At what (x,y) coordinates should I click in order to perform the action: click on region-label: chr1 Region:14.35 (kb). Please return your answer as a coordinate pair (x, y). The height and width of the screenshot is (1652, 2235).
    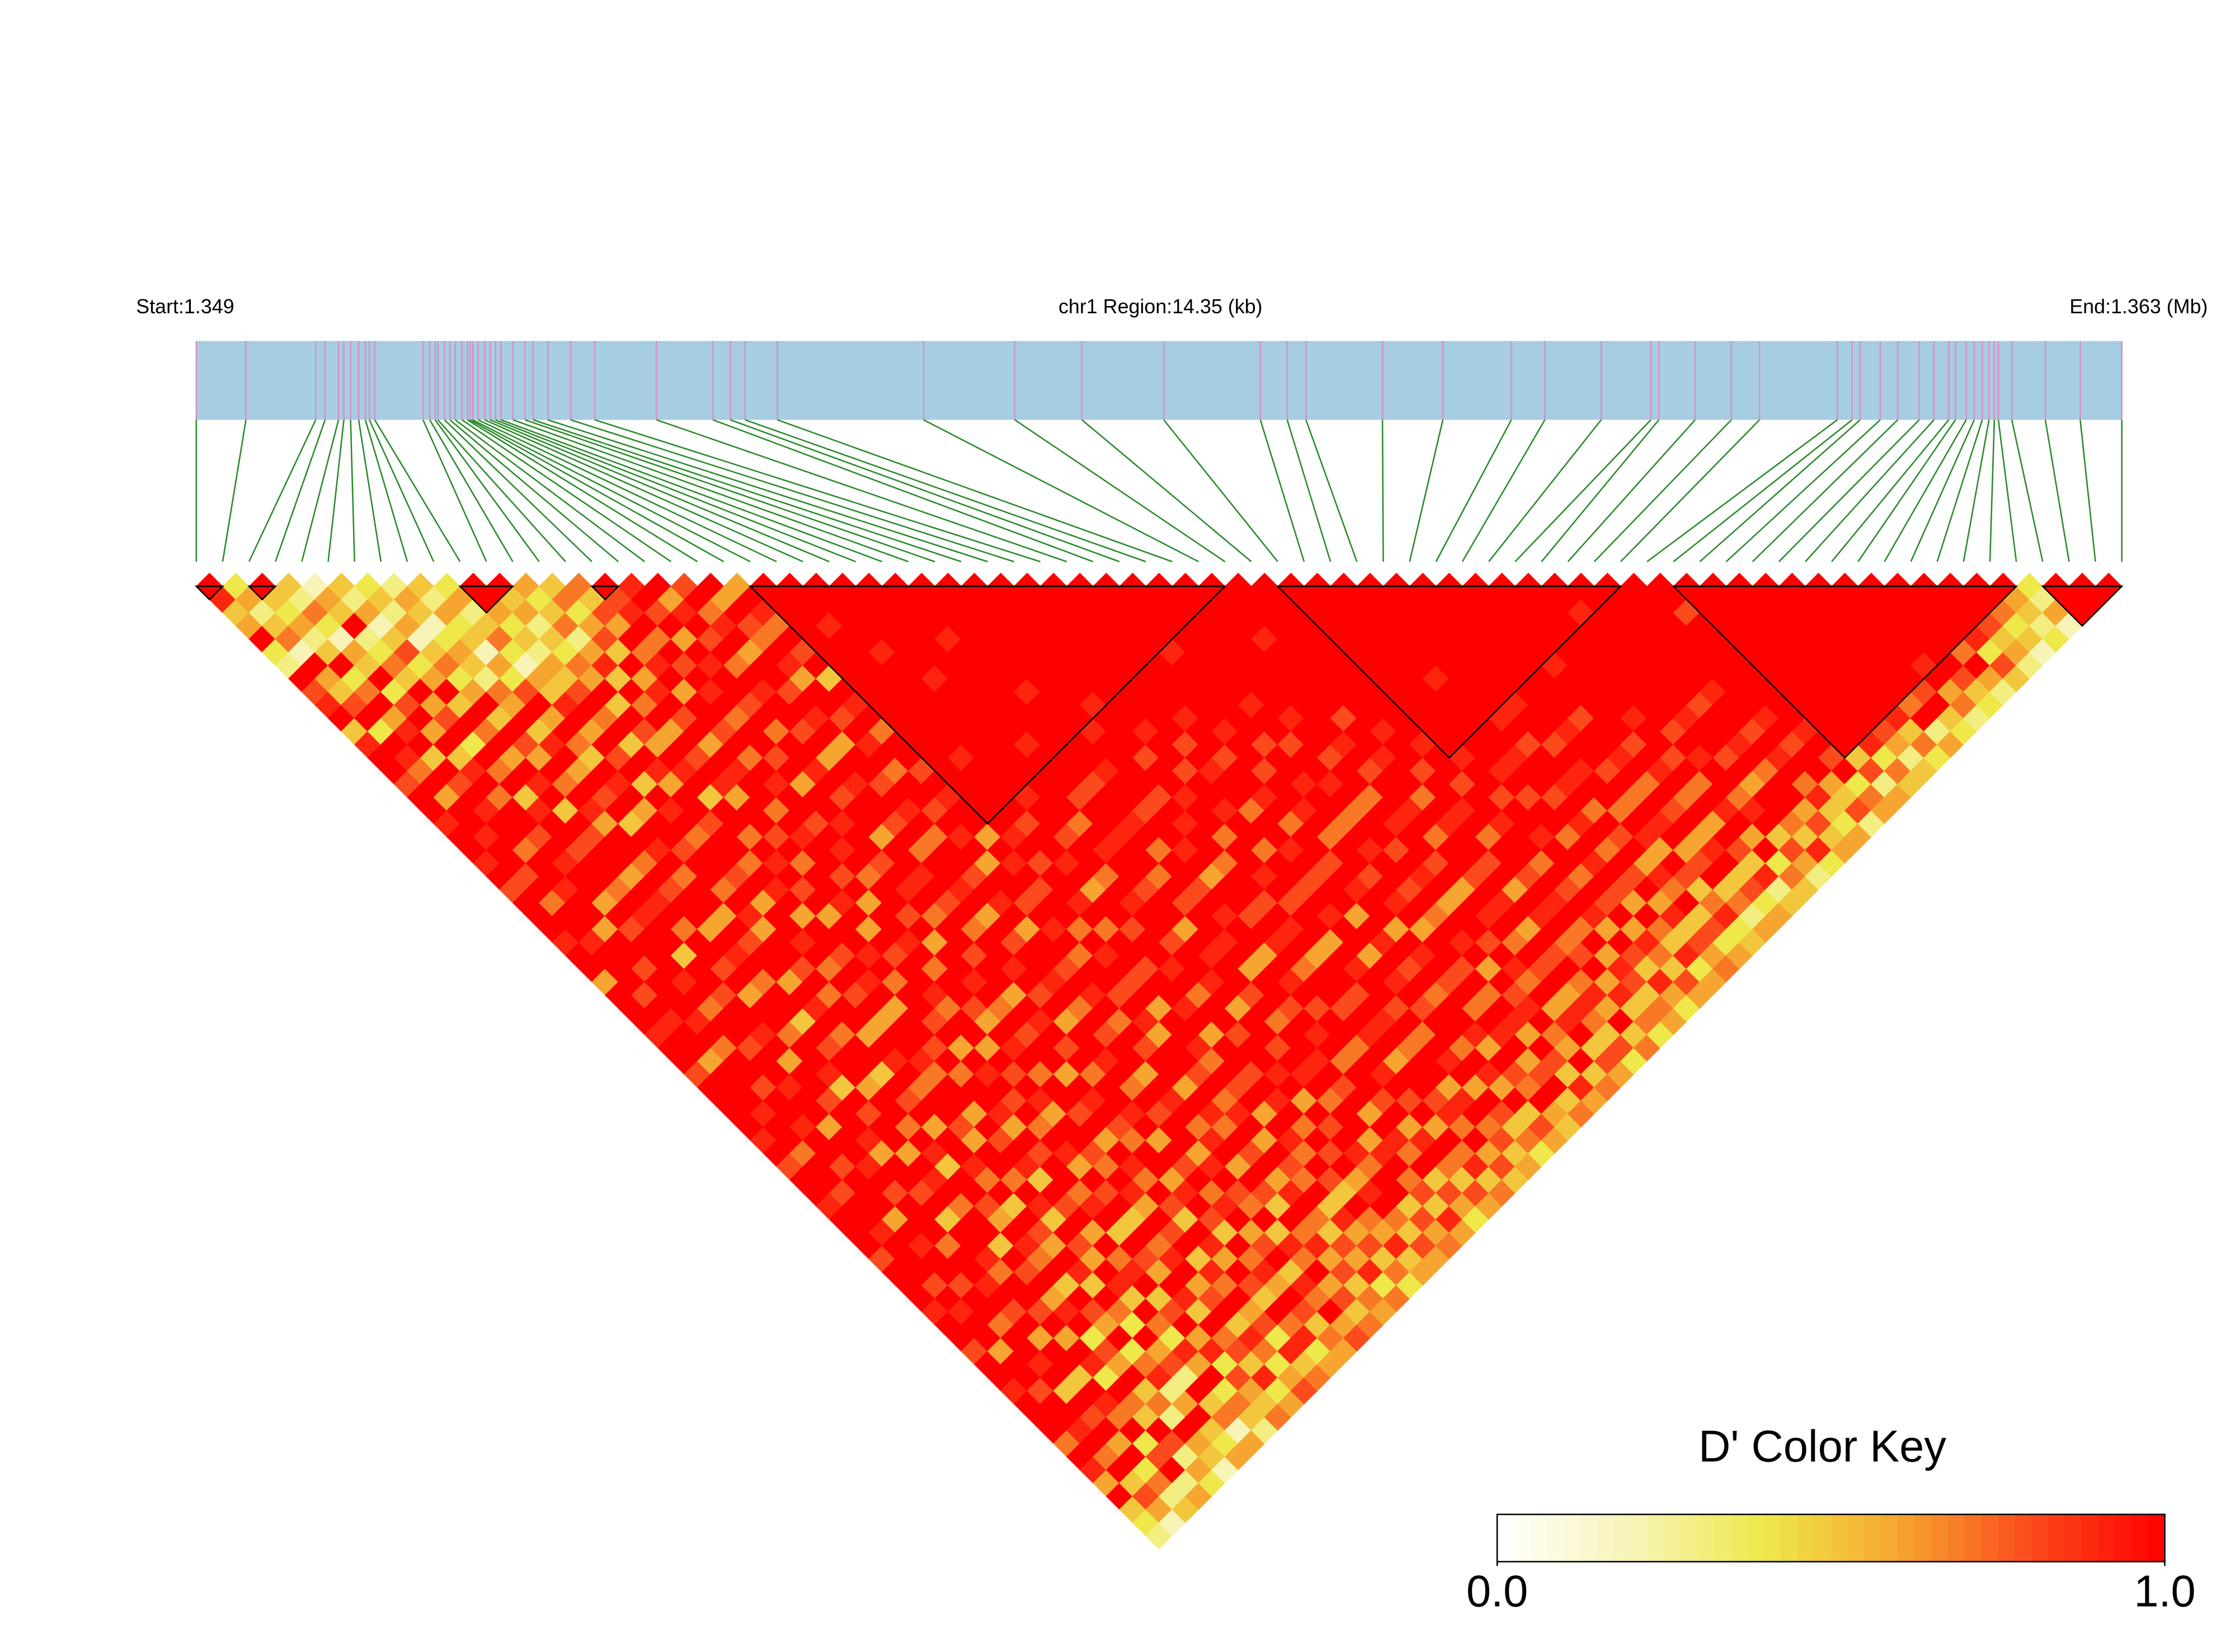
    Looking at the image, I should click on (1160, 306).